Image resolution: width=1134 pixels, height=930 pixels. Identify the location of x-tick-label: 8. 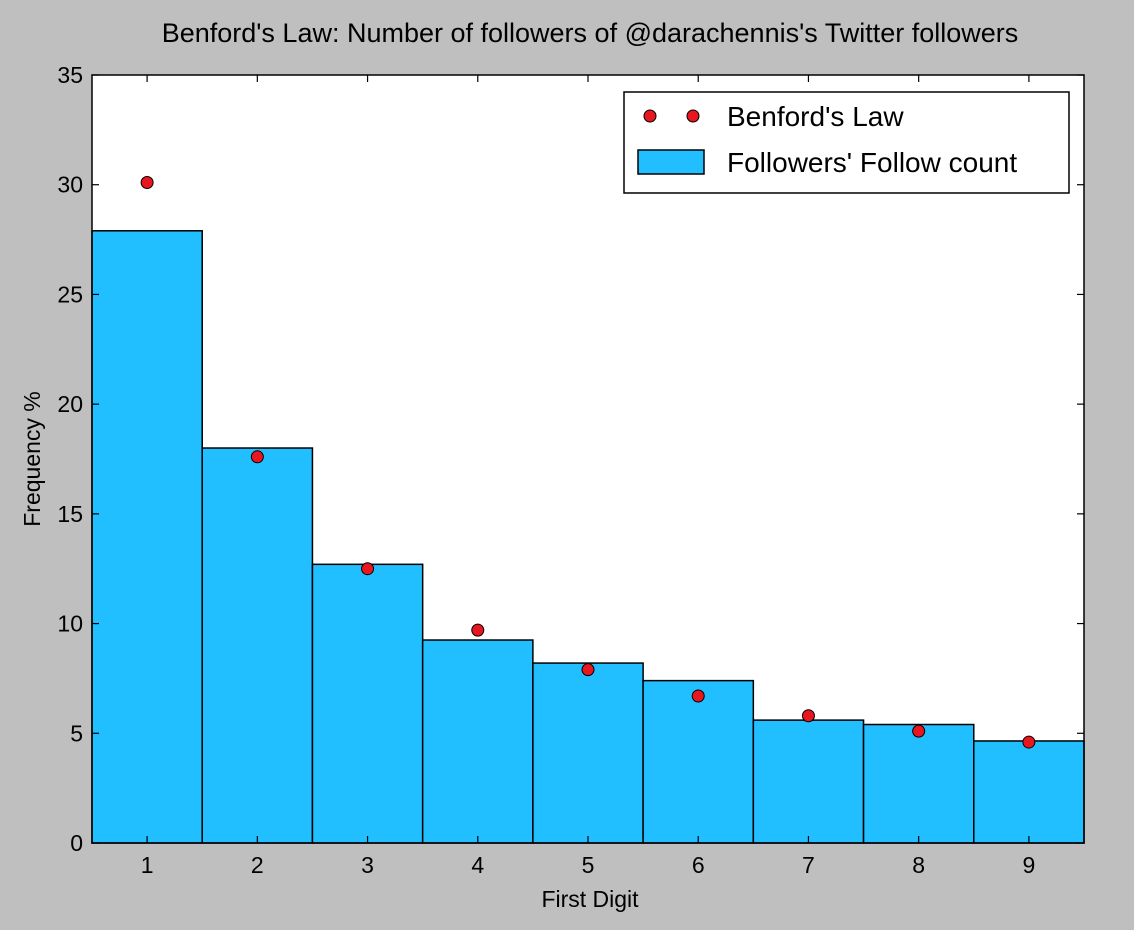
(918, 865).